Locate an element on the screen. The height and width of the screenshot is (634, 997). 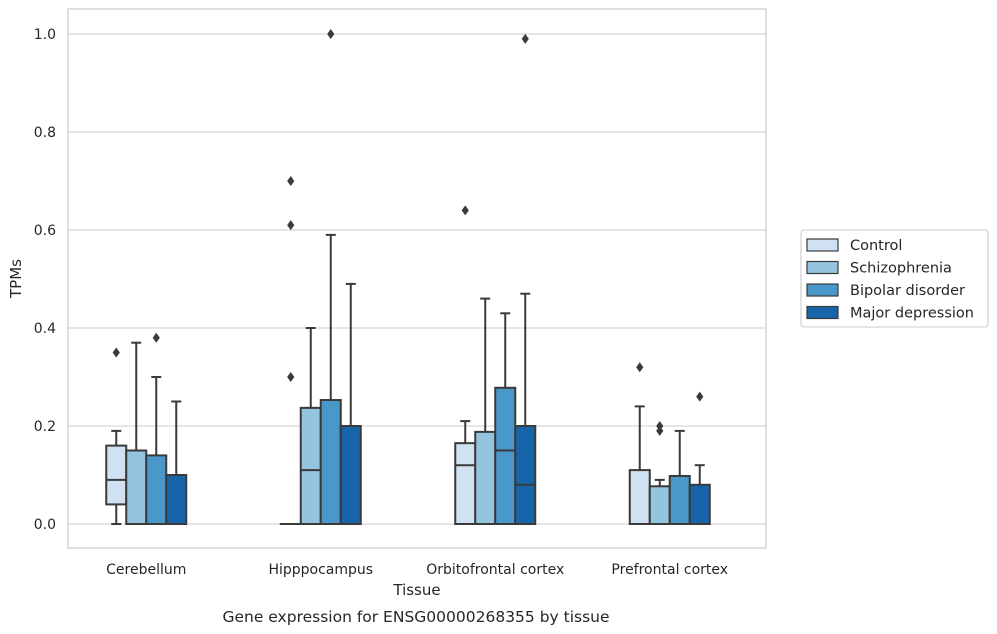
y-tick-label: 0.2 is located at coordinates (45, 427).